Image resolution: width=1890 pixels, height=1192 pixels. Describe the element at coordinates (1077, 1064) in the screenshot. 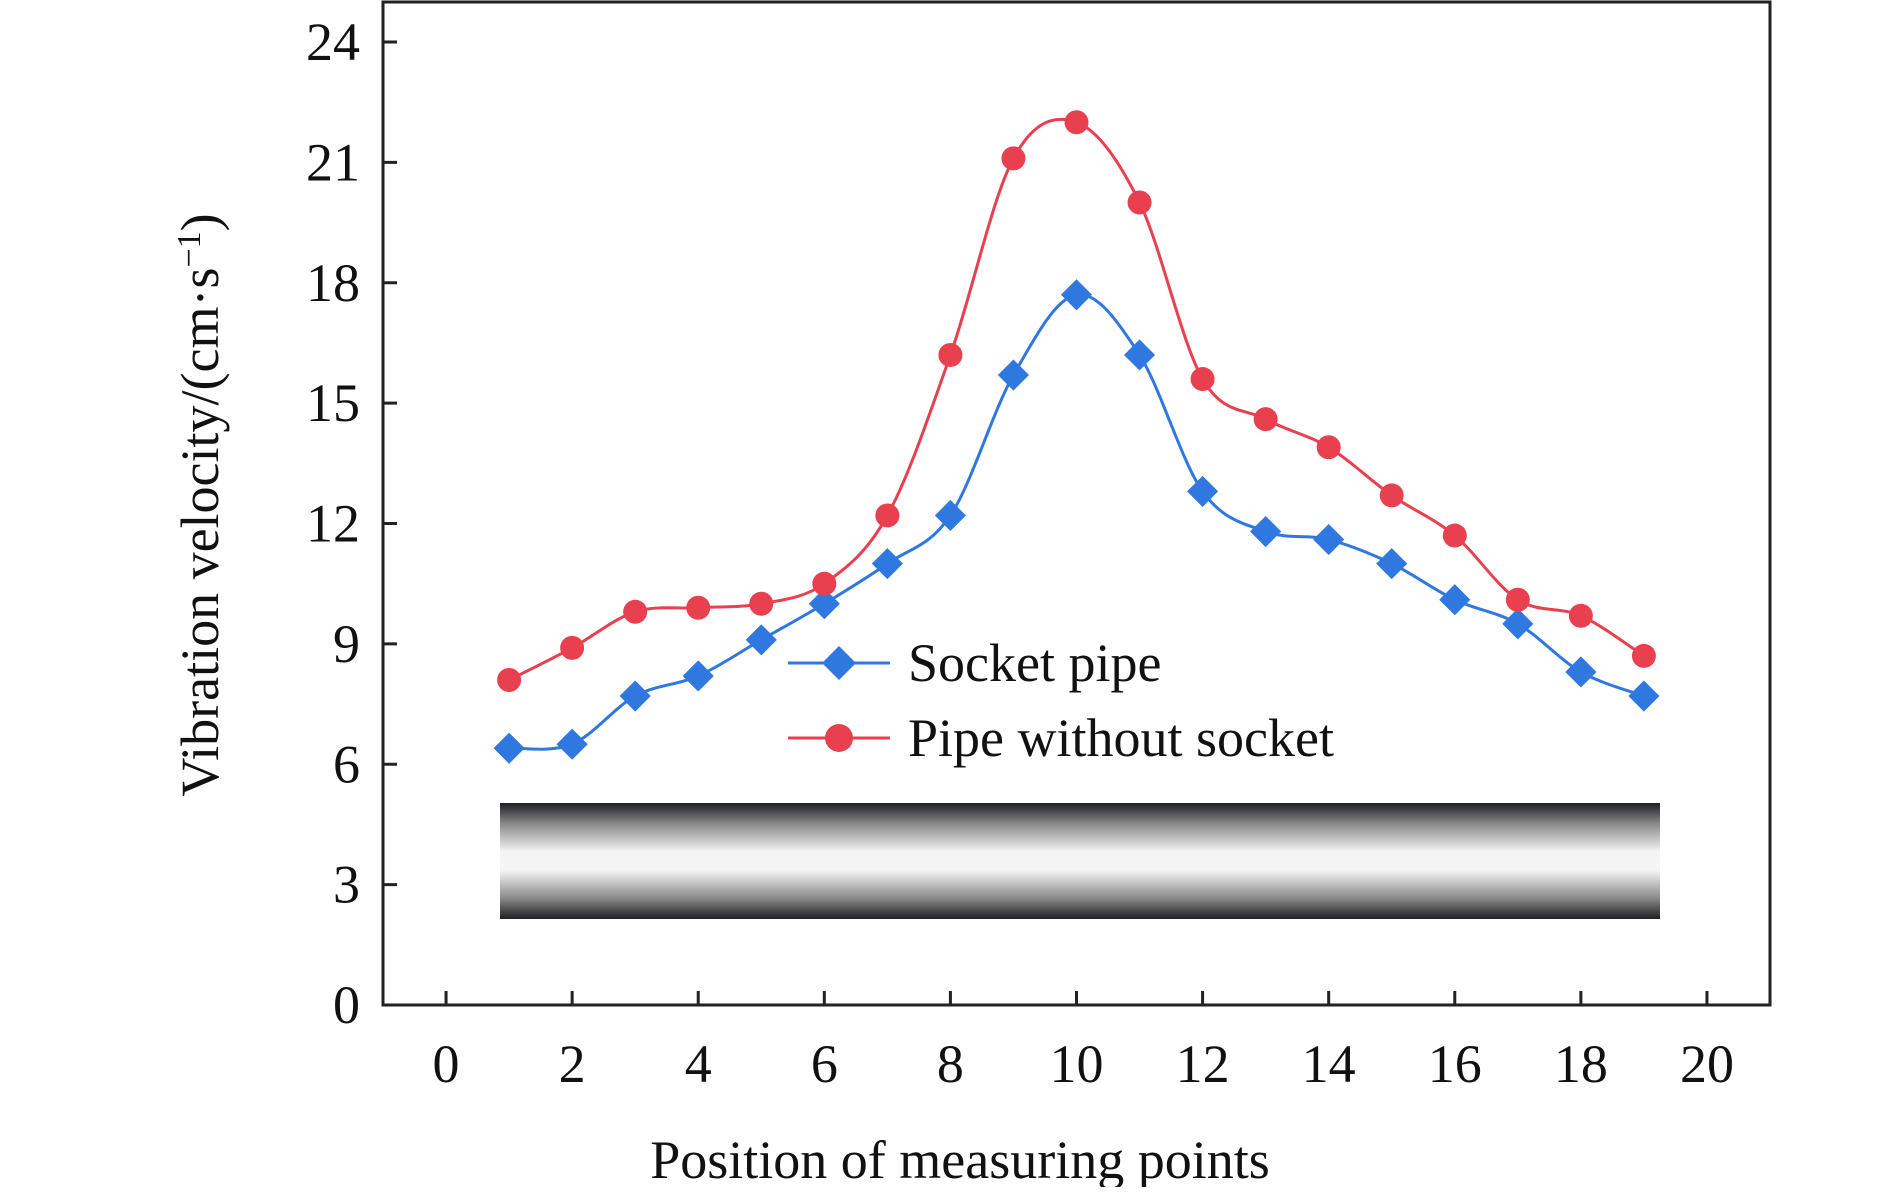

I see `x-tick-label: 10` at that location.